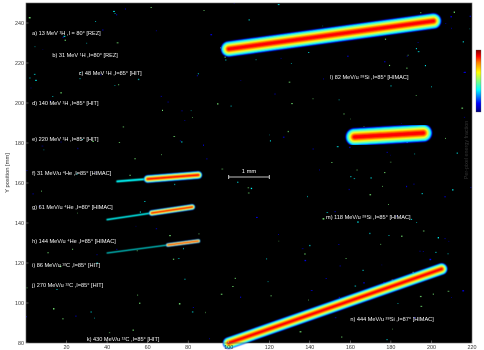 Image resolution: width=484 pixels, height=350 pixels. Describe the element at coordinates (66, 34) in the screenshot. I see `track-label: a) 13 MeV ¹H ,I = 80° [REZ]` at that location.